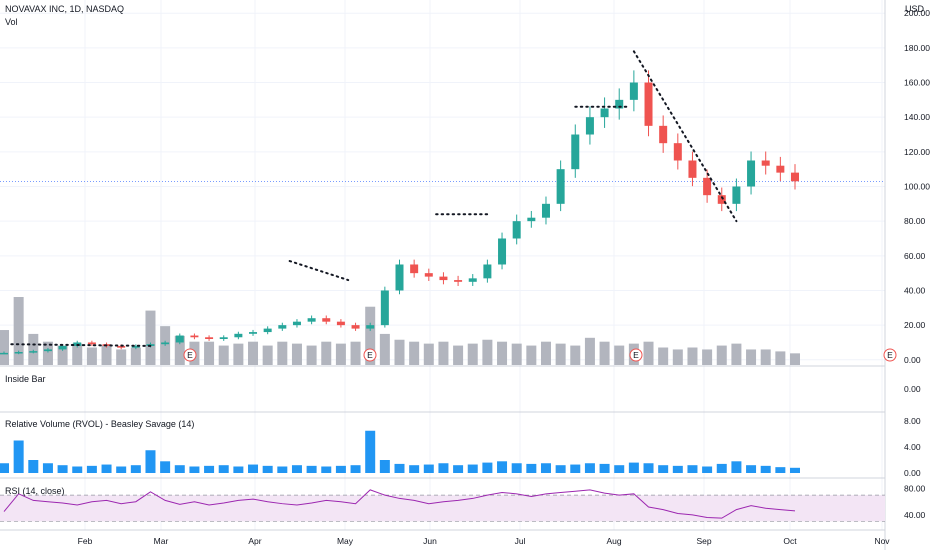  Describe the element at coordinates (25, 379) in the screenshot. I see `inside-bar-title: Inside Bar` at that location.